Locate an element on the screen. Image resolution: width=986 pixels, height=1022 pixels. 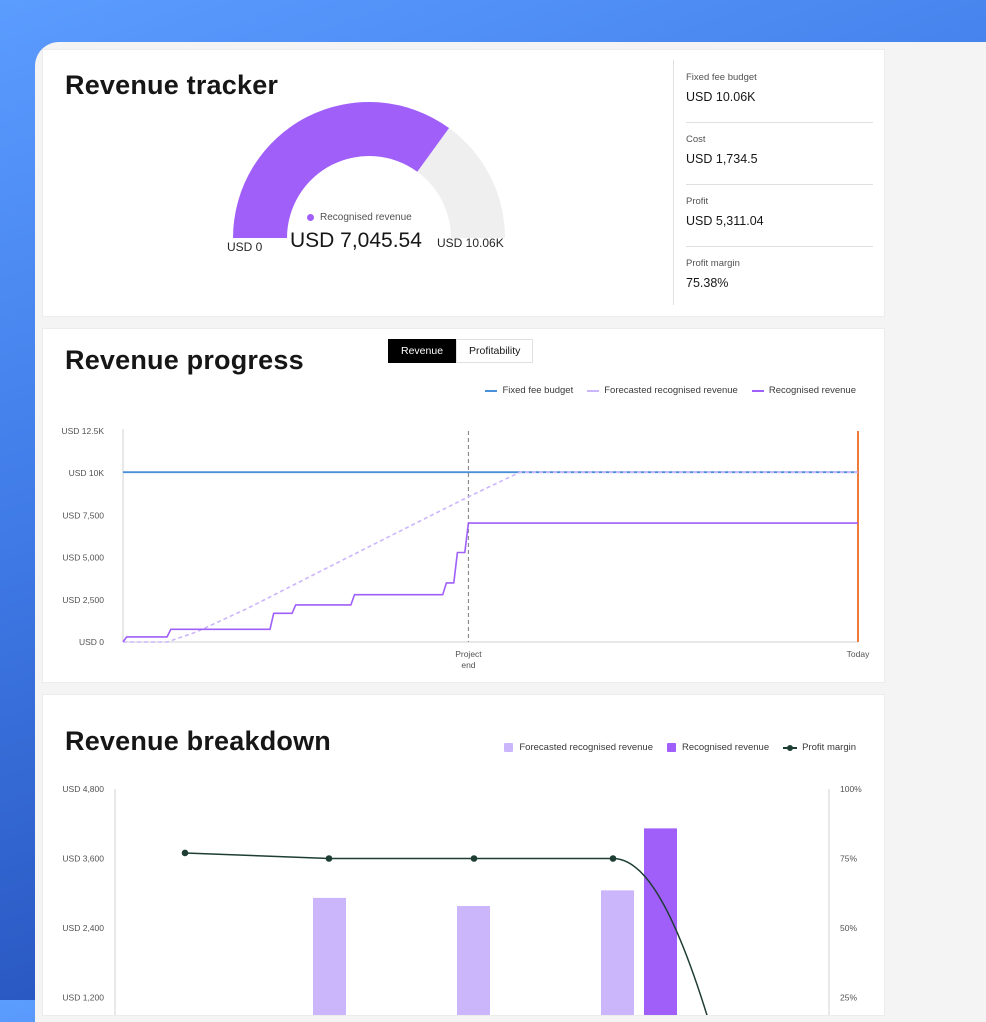
y-tick-label: USD 3,600 is located at coordinates (83, 859).